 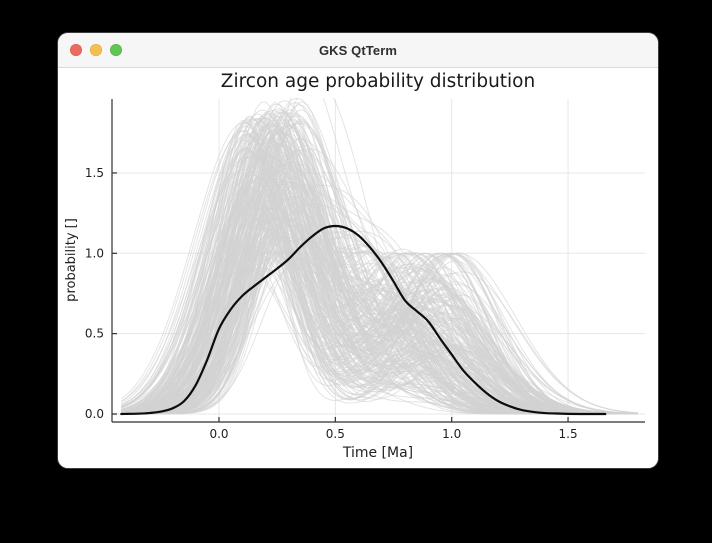 I want to click on y-tick-label: 1.0, so click(x=94, y=253).